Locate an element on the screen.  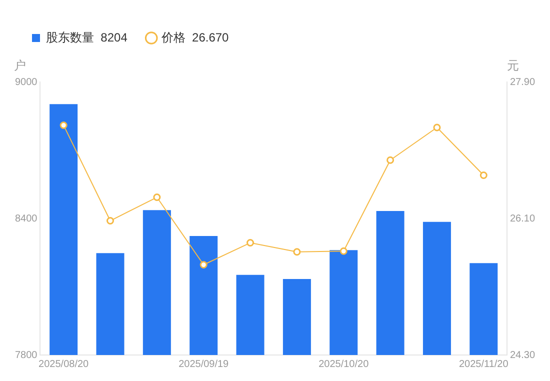
y-axis-title: 户 is located at coordinates (20, 65).